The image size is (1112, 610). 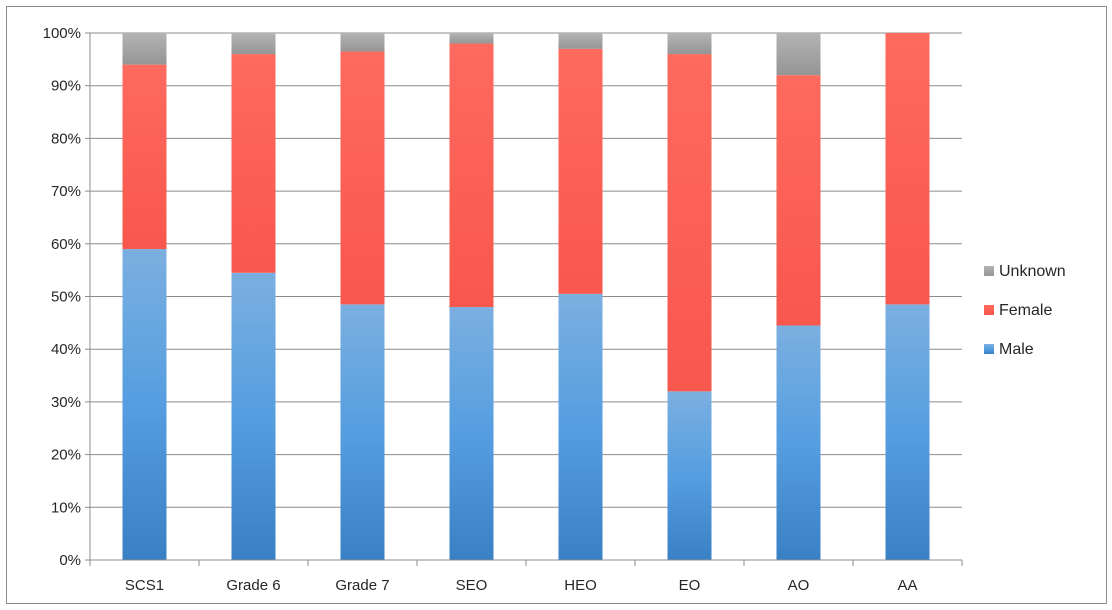 I want to click on y-tick-label: 30%, so click(x=66, y=402).